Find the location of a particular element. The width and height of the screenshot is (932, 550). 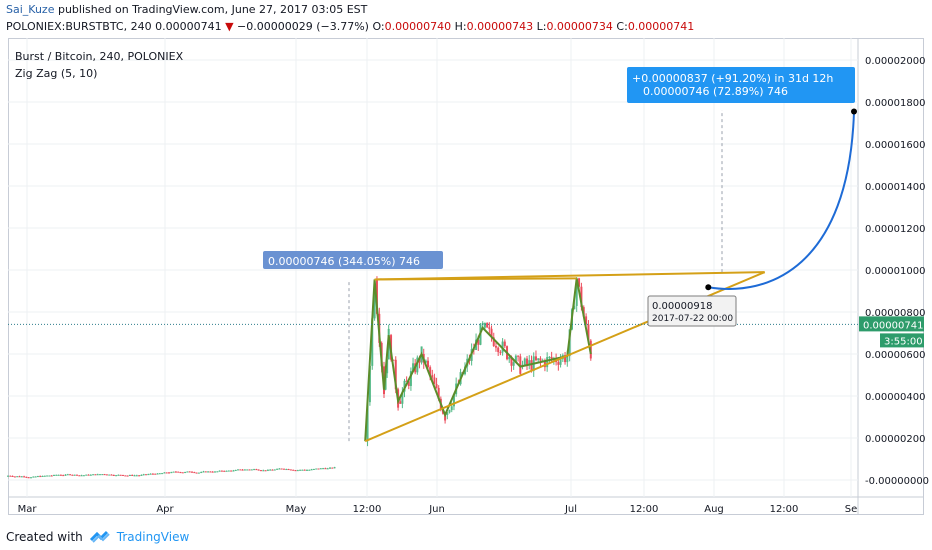

indicator-label: Zig Zag (5, 10) is located at coordinates (56, 73).